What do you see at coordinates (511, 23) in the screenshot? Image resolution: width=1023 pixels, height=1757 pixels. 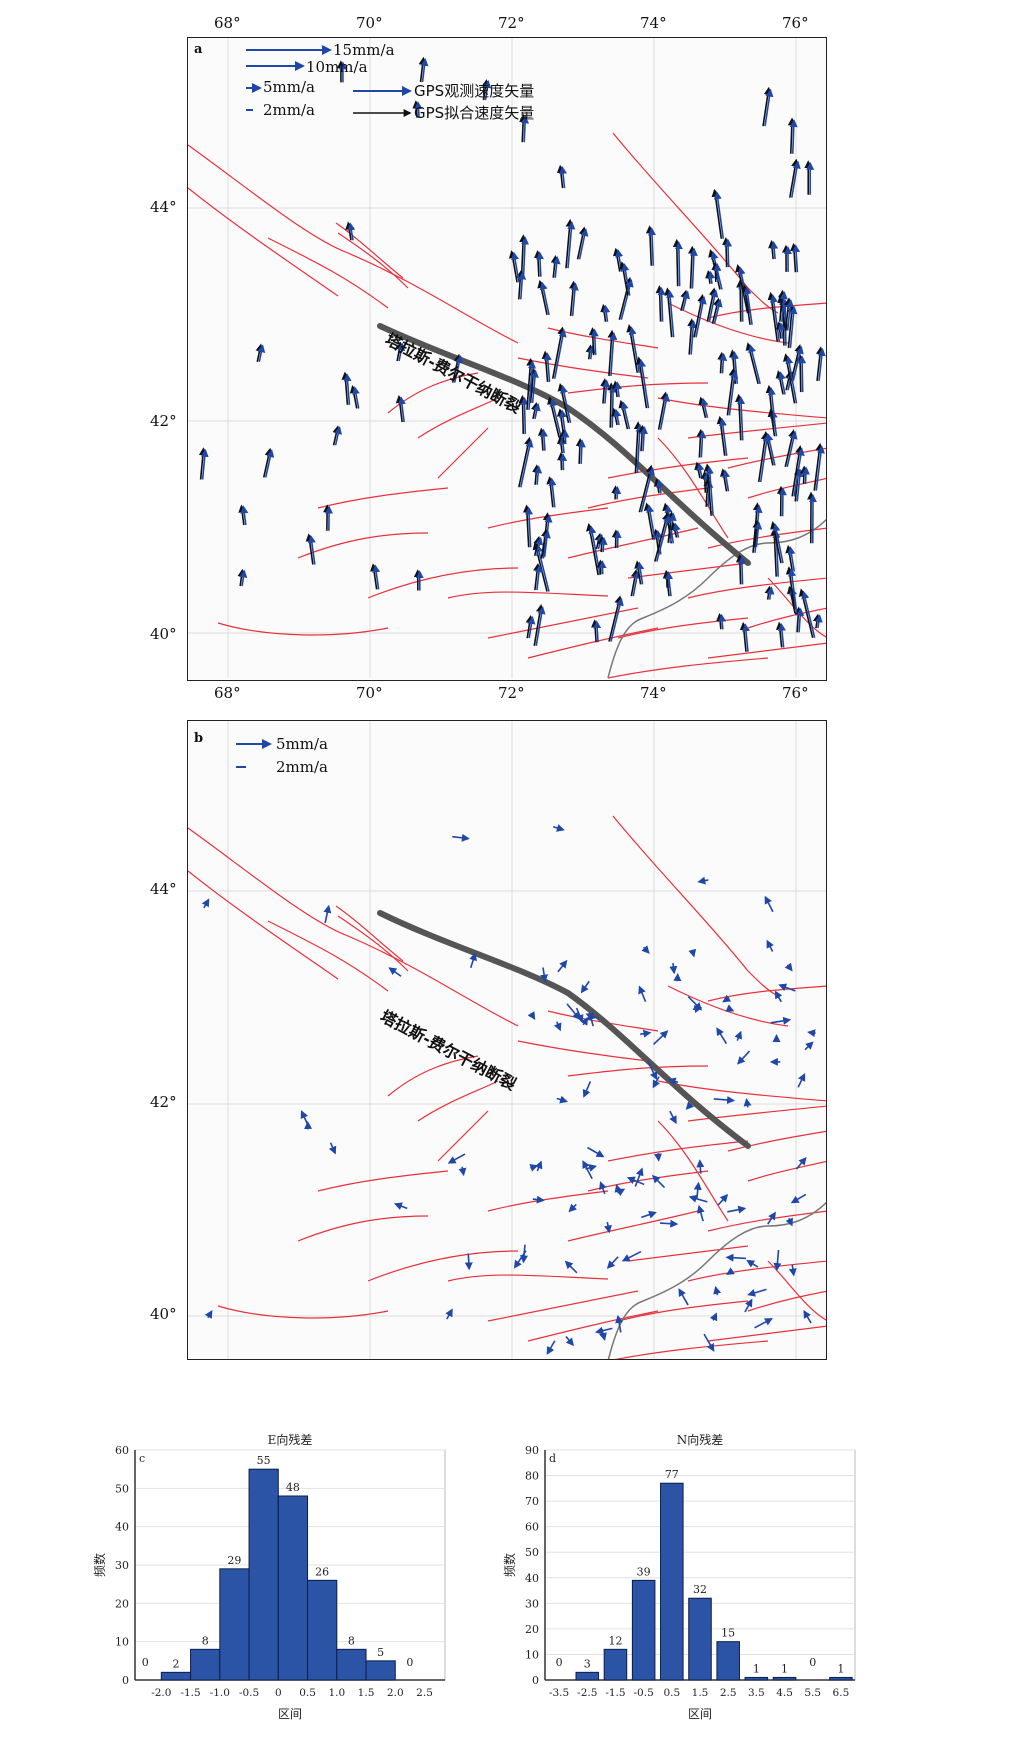 I see `a-top-tick-72: 72°` at bounding box center [511, 23].